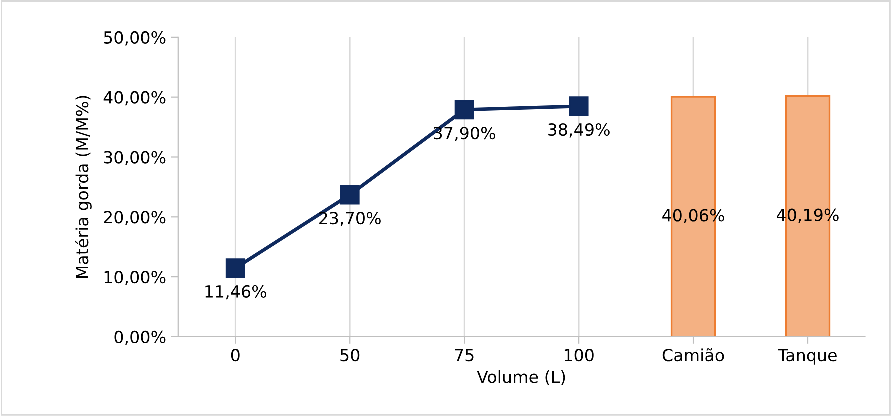  What do you see at coordinates (693, 355) in the screenshot?
I see `x-tick-label: Camião` at bounding box center [693, 355].